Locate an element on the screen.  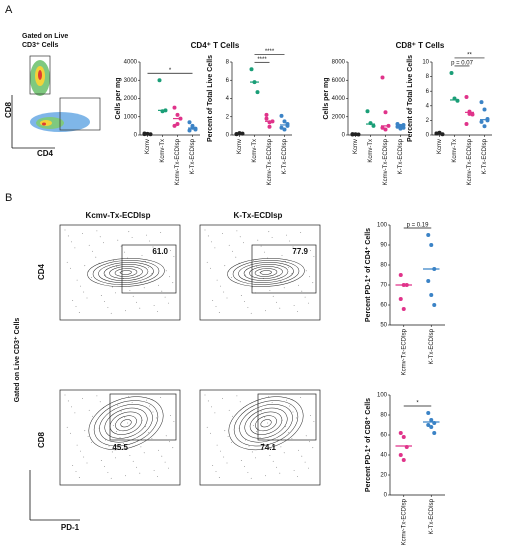
y-tick-label: 50 is located at coordinates (383, 326).